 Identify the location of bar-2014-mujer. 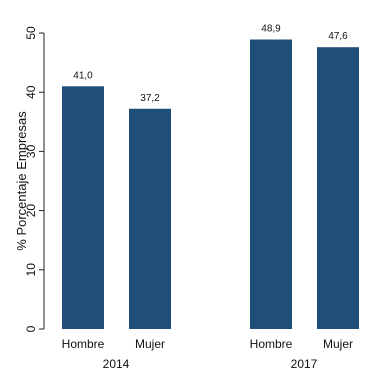
(150, 218).